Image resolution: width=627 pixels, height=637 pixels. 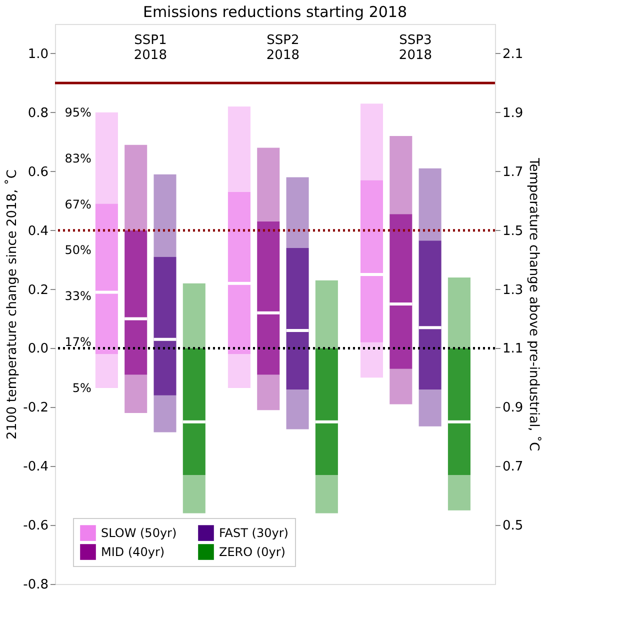 What do you see at coordinates (513, 467) in the screenshot?
I see `y2-tick-label: 0.7` at bounding box center [513, 467].